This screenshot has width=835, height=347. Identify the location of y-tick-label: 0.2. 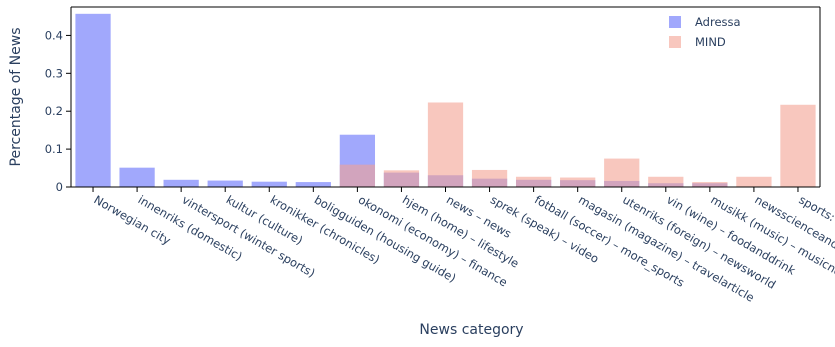
(54, 111).